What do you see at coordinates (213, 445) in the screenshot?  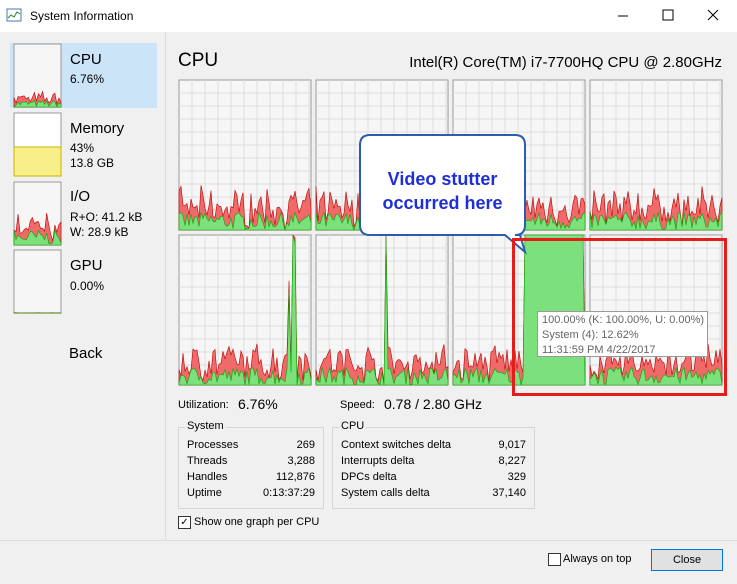 I see `stat-label: Processes` at bounding box center [213, 445].